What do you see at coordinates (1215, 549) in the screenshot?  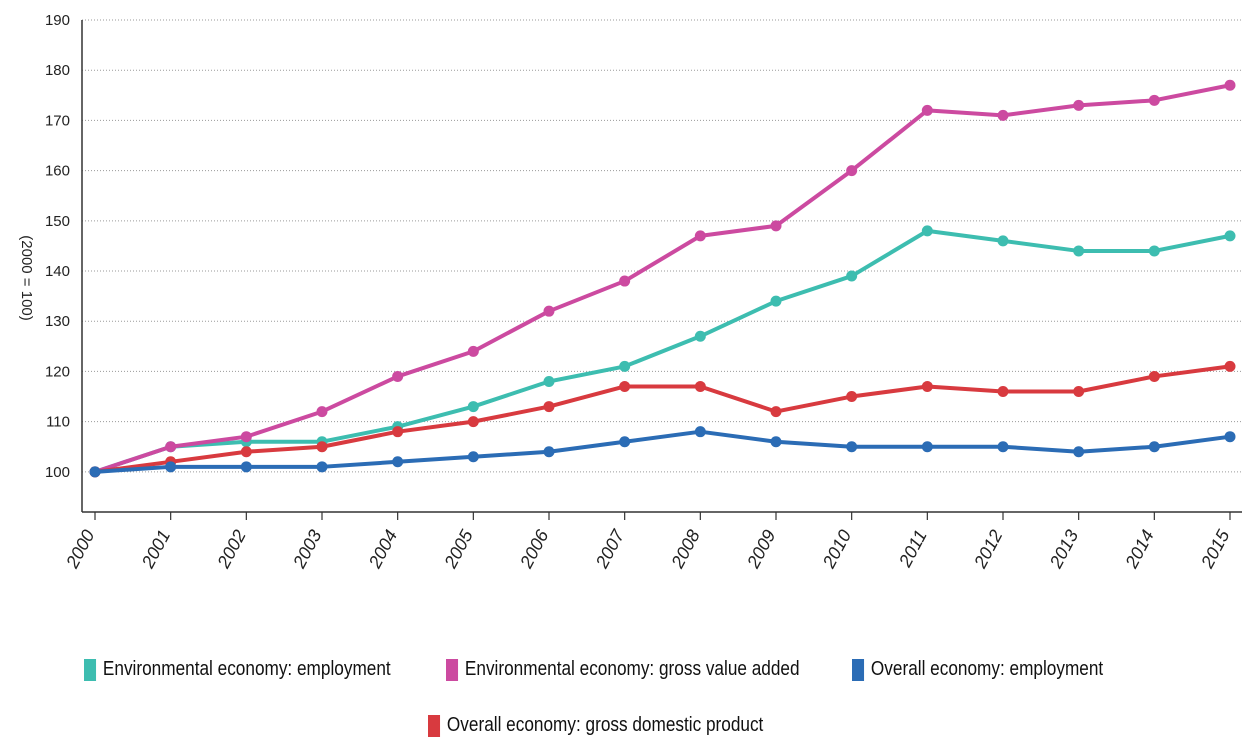 I see `x-tick-label: 2015` at bounding box center [1215, 549].